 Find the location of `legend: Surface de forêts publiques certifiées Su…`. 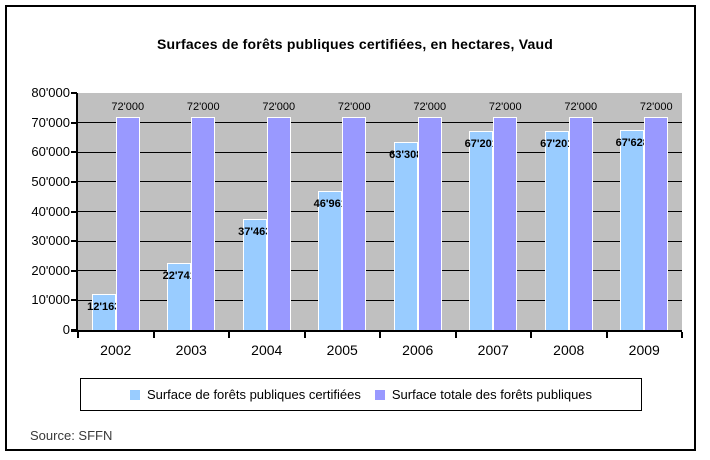

legend: Surface de forêts publiques certifiées Su… is located at coordinates (361, 394).